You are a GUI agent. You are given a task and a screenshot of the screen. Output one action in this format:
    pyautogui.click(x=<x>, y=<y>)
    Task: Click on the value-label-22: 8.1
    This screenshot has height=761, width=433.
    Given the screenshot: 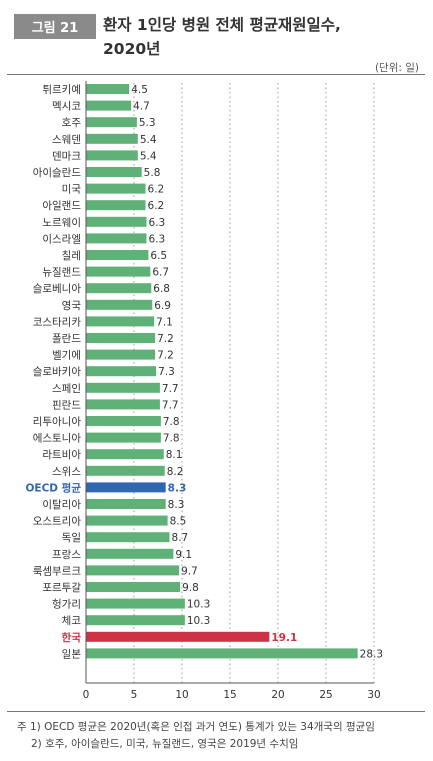 What is the action you would take?
    pyautogui.click(x=174, y=455)
    